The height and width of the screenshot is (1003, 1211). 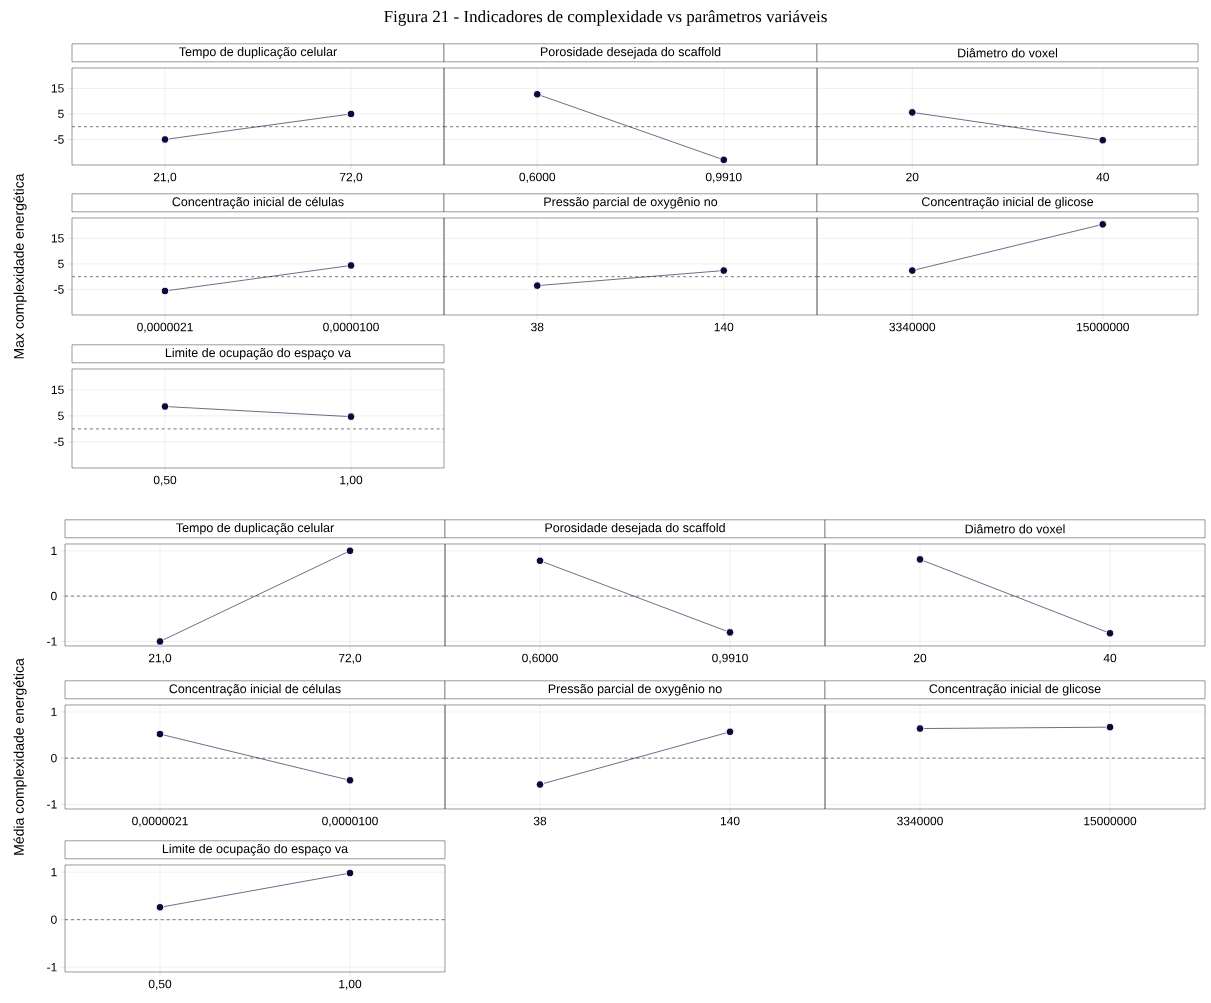 What do you see at coordinates (20, 756) in the screenshot?
I see `y-axis-title: Média complexidade energética` at bounding box center [20, 756].